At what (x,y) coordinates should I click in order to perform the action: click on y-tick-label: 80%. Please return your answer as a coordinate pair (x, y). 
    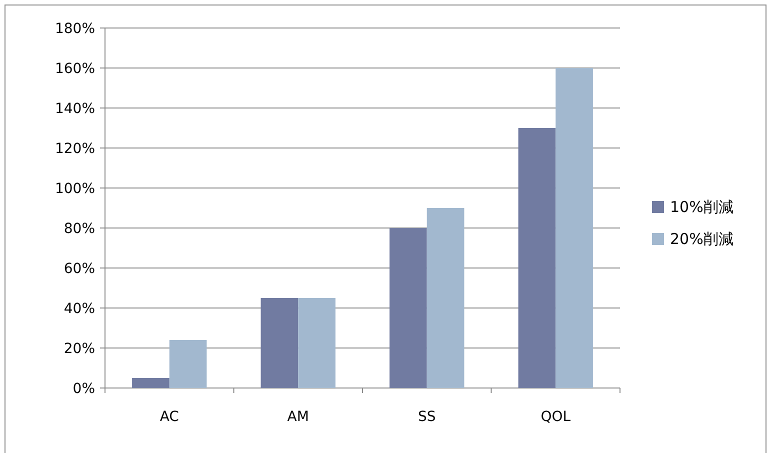
    Looking at the image, I should click on (79, 229).